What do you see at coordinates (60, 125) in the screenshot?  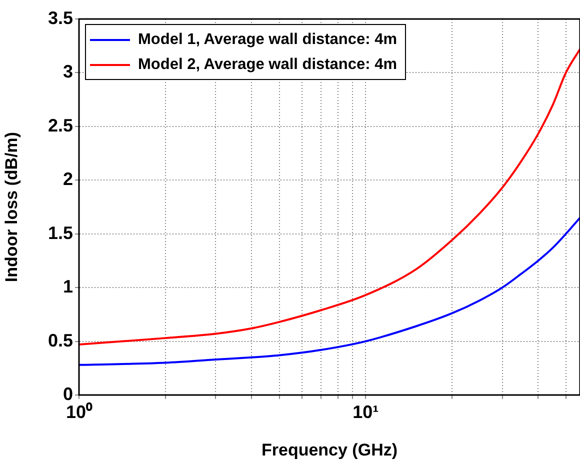 I see `y-tick-label: 2.5` at bounding box center [60, 125].